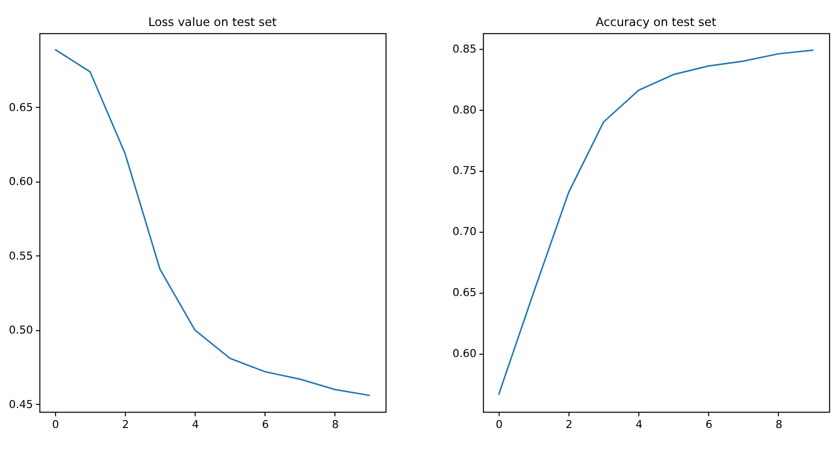 This screenshot has height=451, width=835. What do you see at coordinates (21, 330) in the screenshot?
I see `y-tick-label: 0.50` at bounding box center [21, 330].